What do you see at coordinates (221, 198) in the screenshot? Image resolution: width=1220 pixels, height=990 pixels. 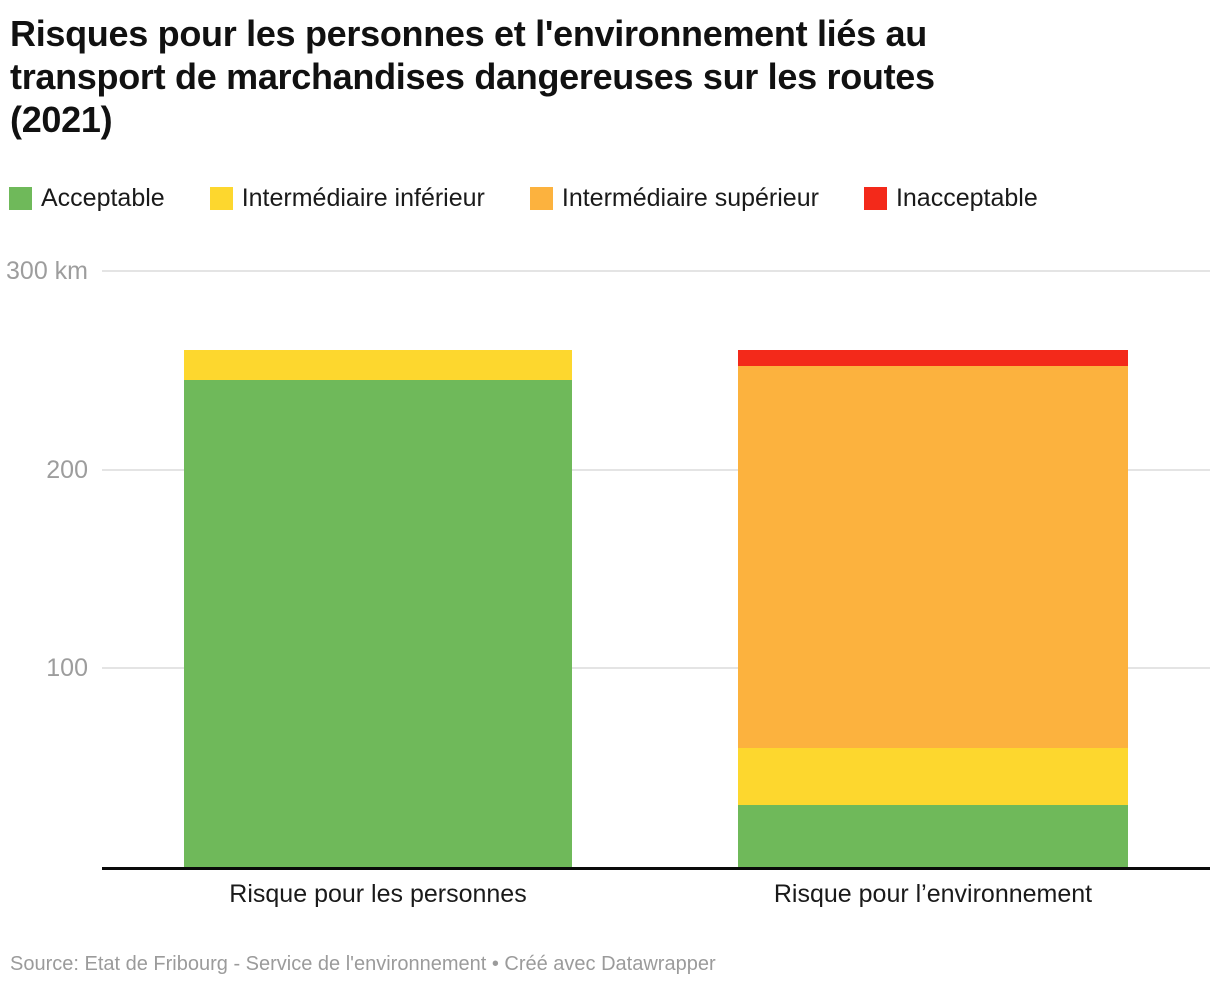 I see `legend-swatch-intermediaire-inferieur` at bounding box center [221, 198].